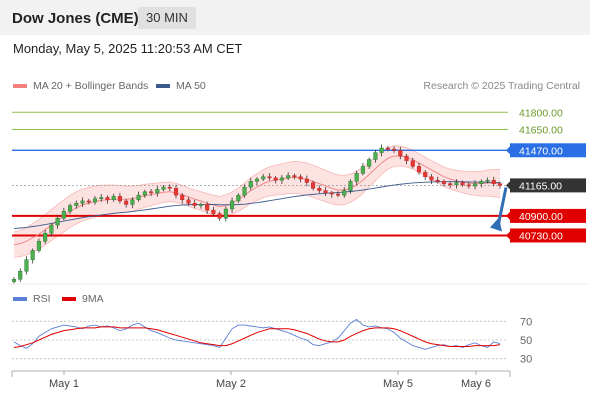 This screenshot has height=400, width=590. What do you see at coordinates (508, 150) in the screenshot?
I see `level-label-pointer-pivot` at bounding box center [508, 150].